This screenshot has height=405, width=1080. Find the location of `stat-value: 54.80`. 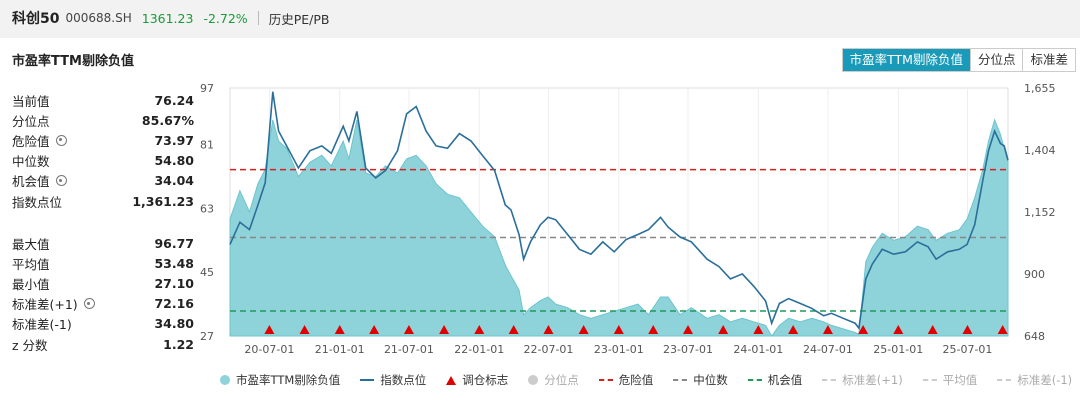

stat-value: 54.80 is located at coordinates (174, 161).